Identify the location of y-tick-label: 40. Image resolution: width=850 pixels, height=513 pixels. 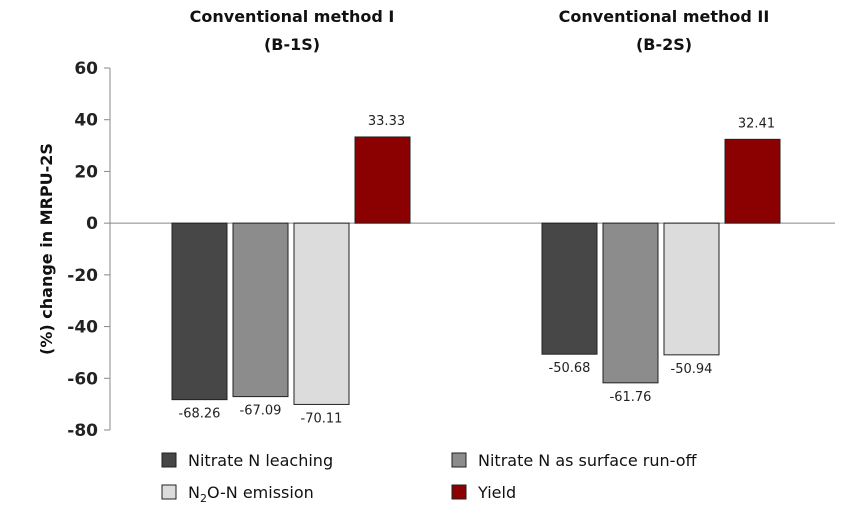
(86, 121).